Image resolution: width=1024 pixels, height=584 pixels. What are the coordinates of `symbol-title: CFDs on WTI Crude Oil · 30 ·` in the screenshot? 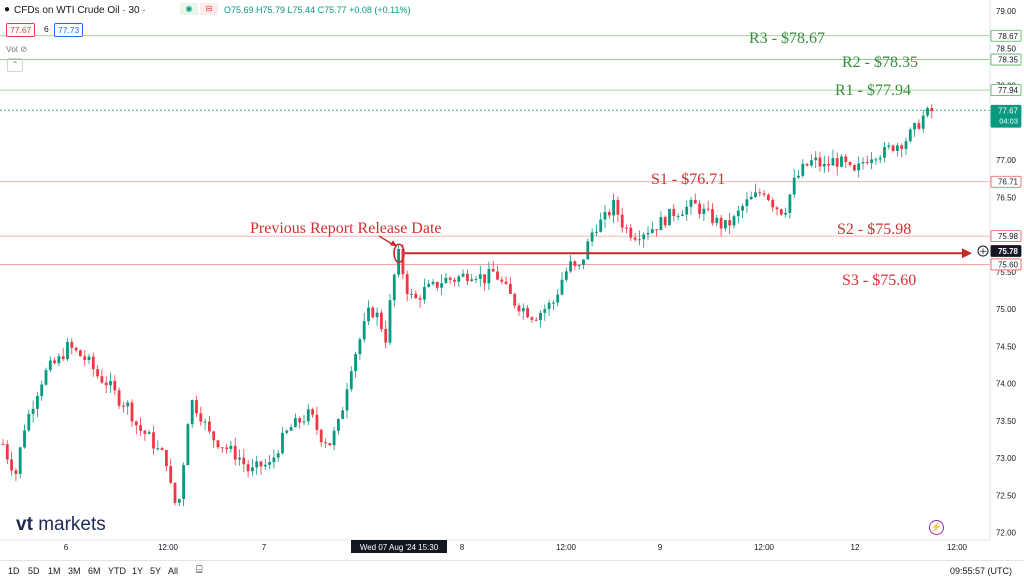 It's located at (80, 10).